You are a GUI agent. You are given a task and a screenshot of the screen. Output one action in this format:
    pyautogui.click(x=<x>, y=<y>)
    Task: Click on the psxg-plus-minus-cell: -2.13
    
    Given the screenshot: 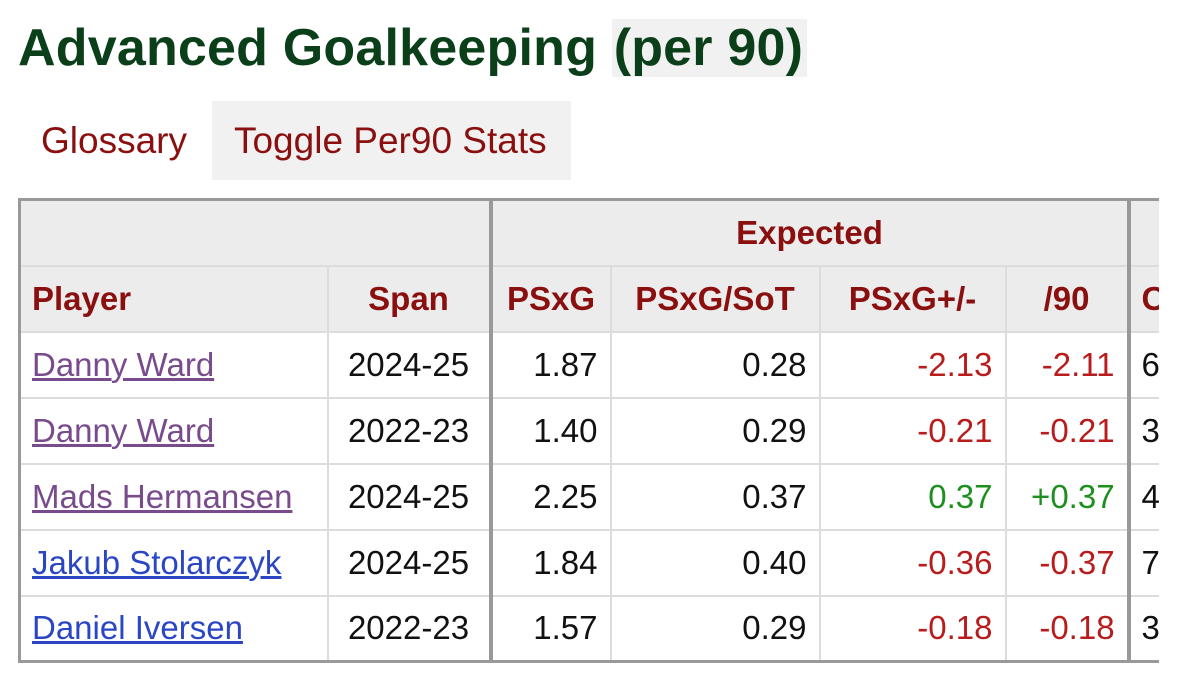 What is the action you would take?
    pyautogui.click(x=912, y=364)
    